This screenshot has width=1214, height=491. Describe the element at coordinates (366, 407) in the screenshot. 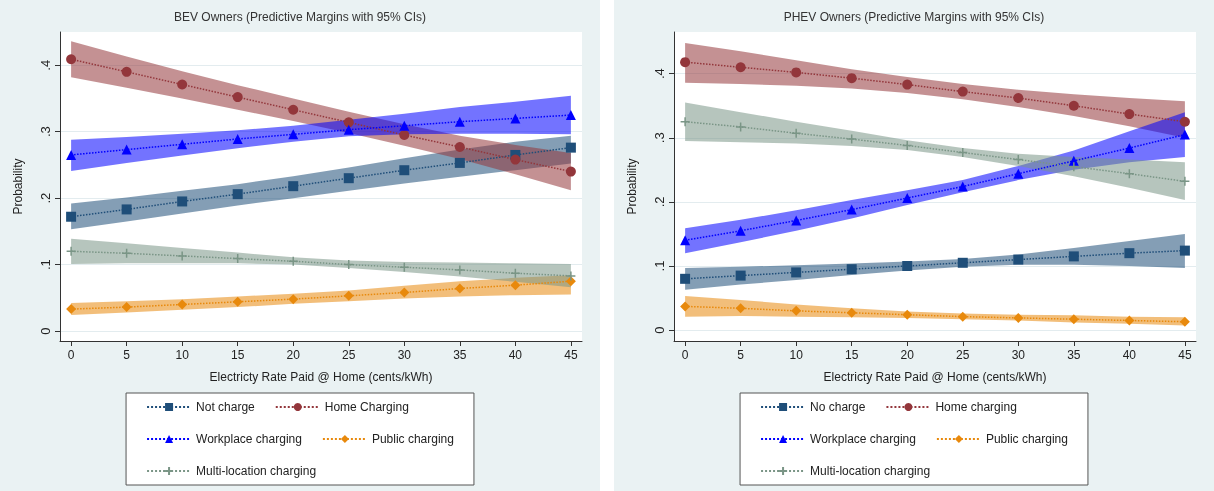

I see `legend-label: Home Charging` at that location.